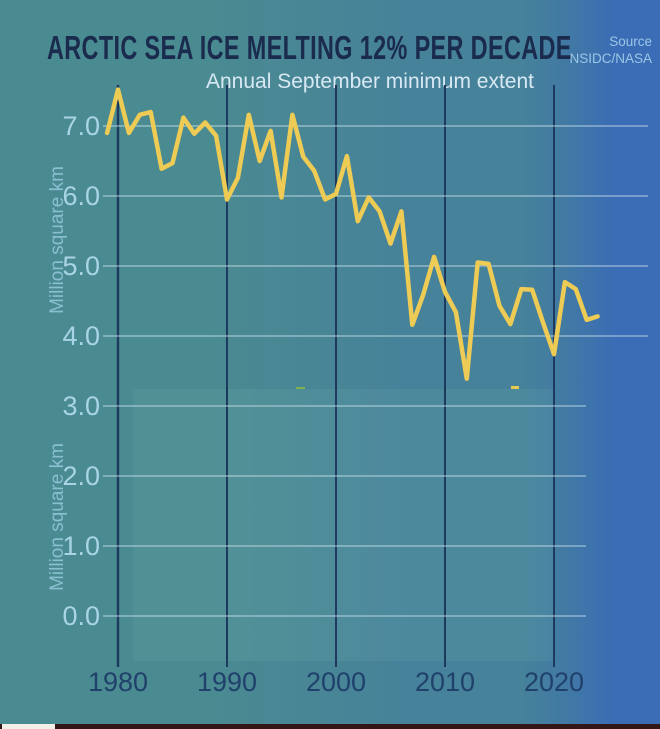 Image resolution: width=660 pixels, height=729 pixels. I want to click on y-tick-label-6.0: 6.0, so click(81, 196).